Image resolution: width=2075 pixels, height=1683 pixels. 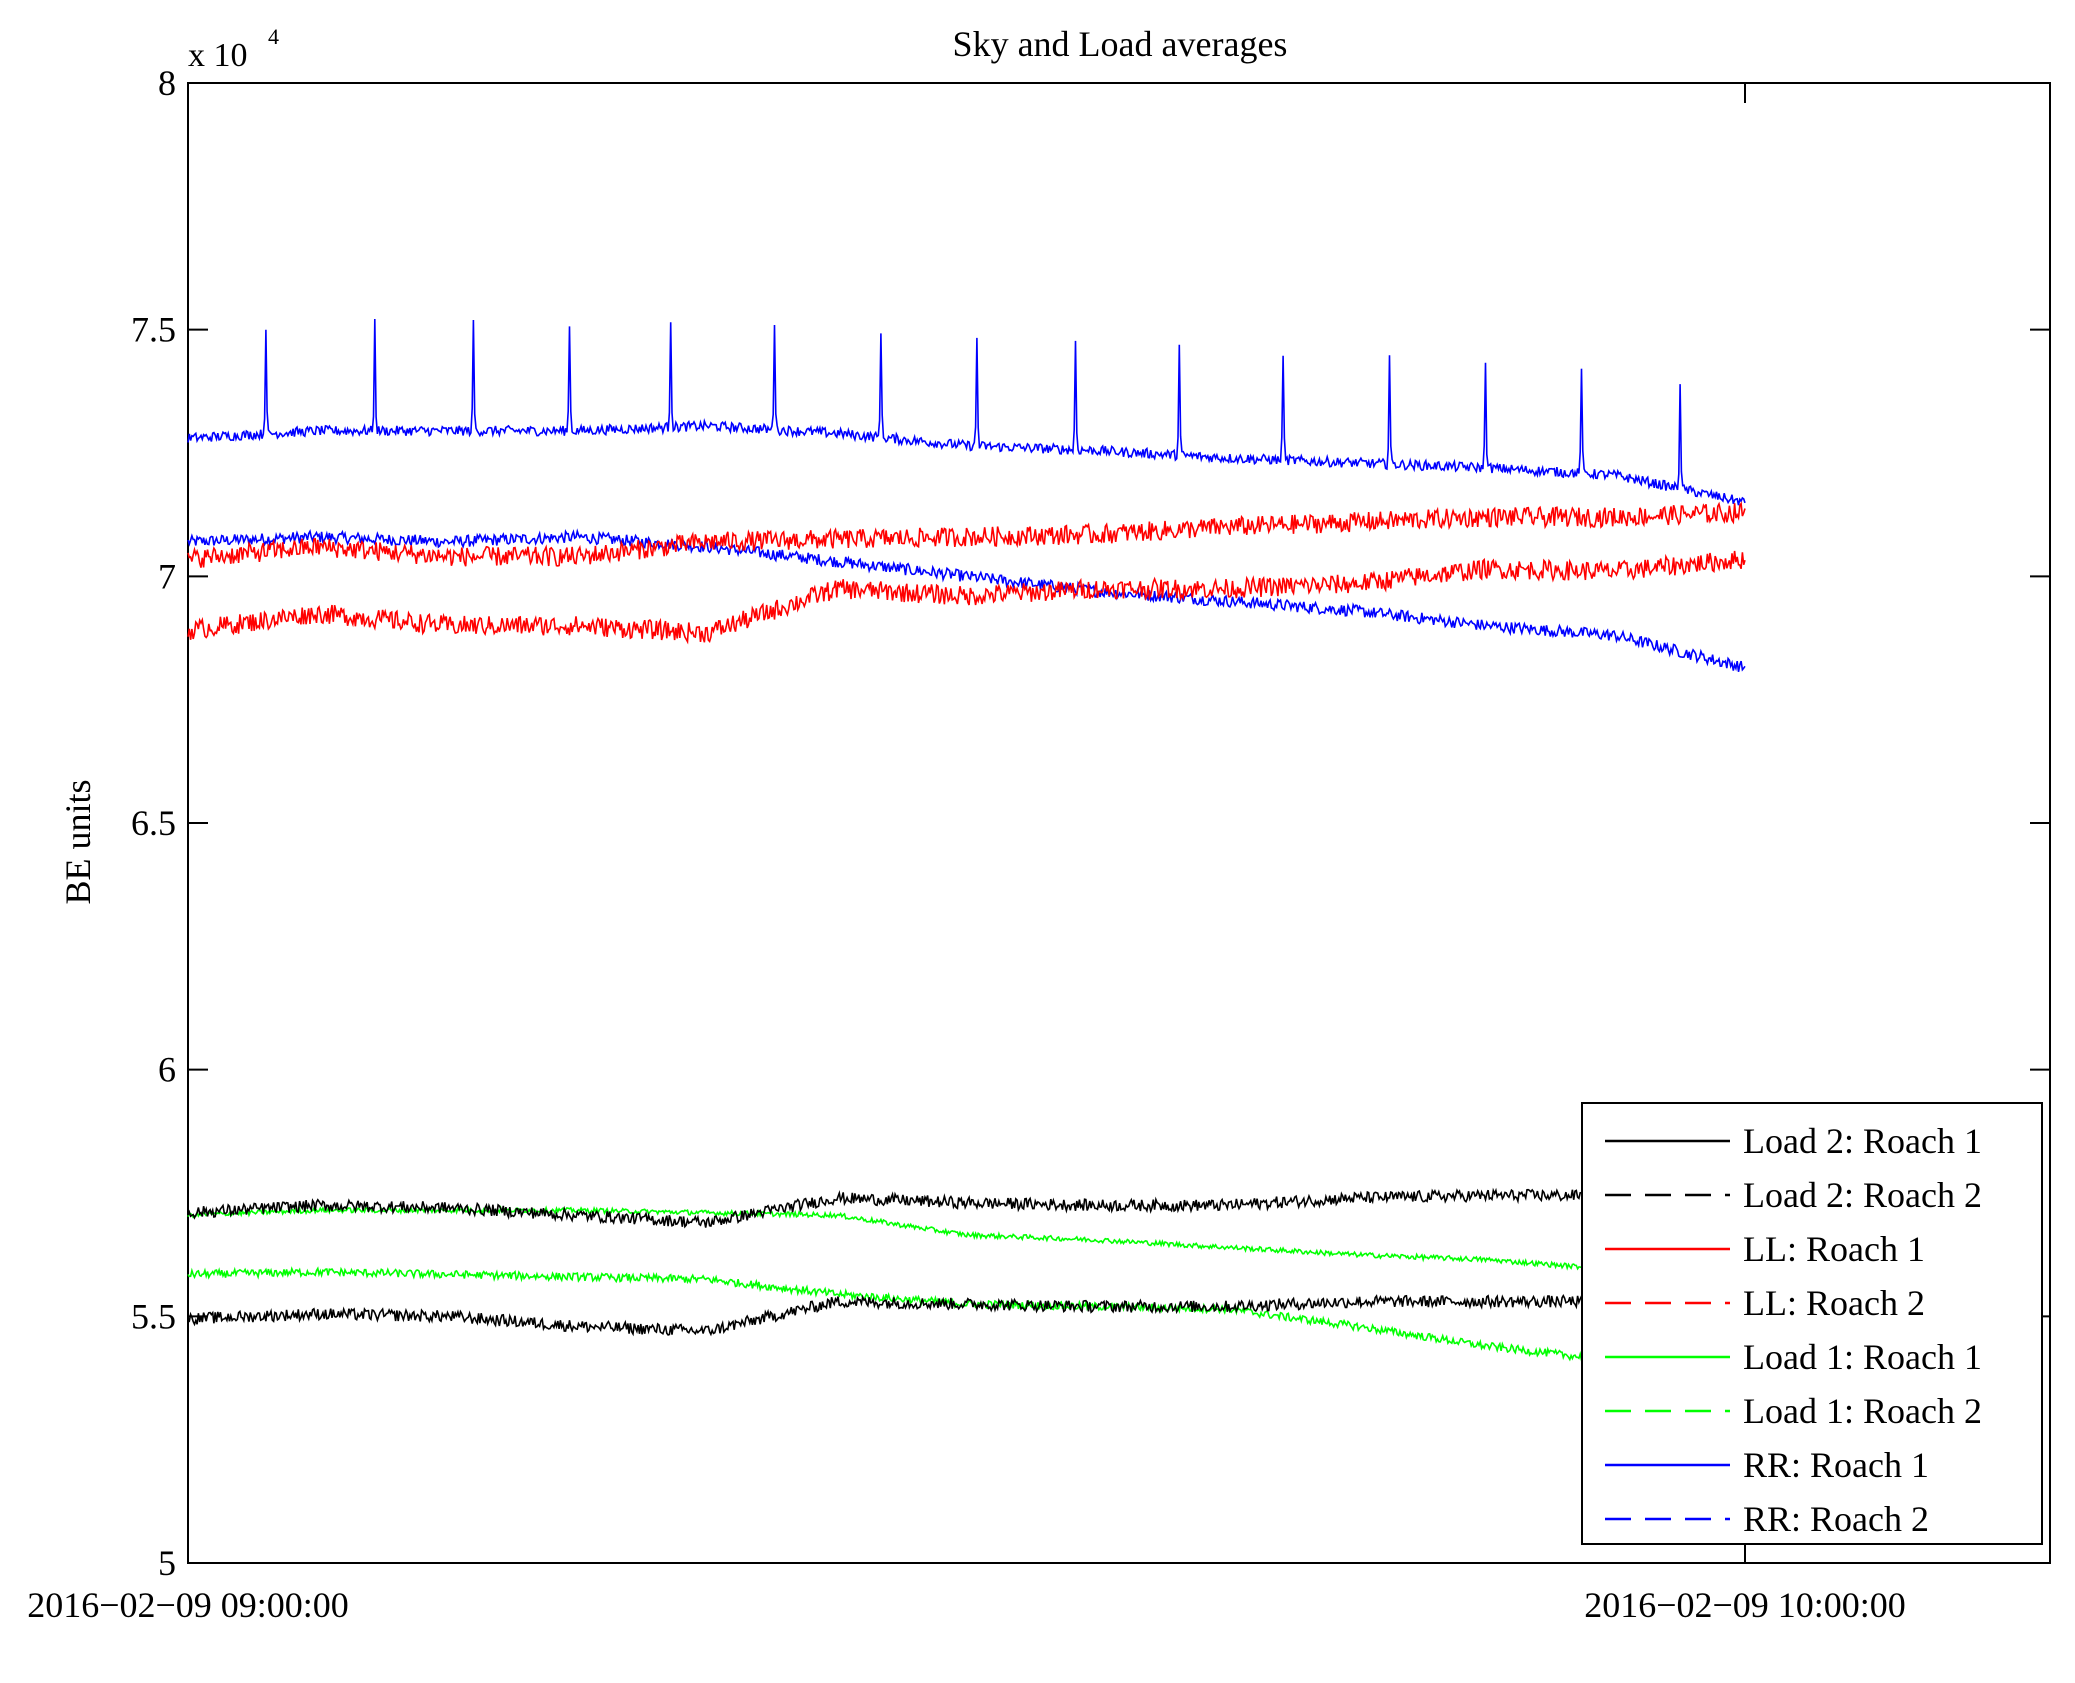 What do you see at coordinates (1862, 1141) in the screenshot?
I see `legend-label: Load 2: Roach 1` at bounding box center [1862, 1141].